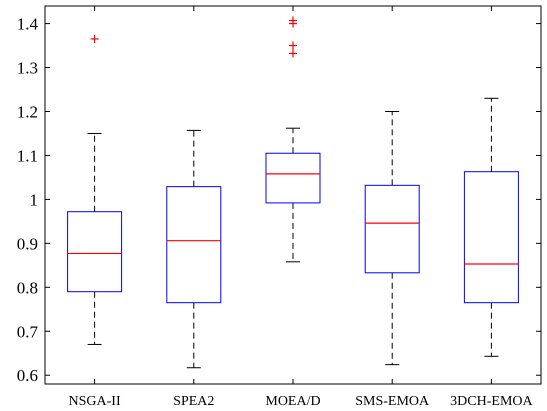 The width and height of the screenshot is (547, 411). Describe the element at coordinates (193, 401) in the screenshot. I see `x-tick-label: SPEA2` at that location.